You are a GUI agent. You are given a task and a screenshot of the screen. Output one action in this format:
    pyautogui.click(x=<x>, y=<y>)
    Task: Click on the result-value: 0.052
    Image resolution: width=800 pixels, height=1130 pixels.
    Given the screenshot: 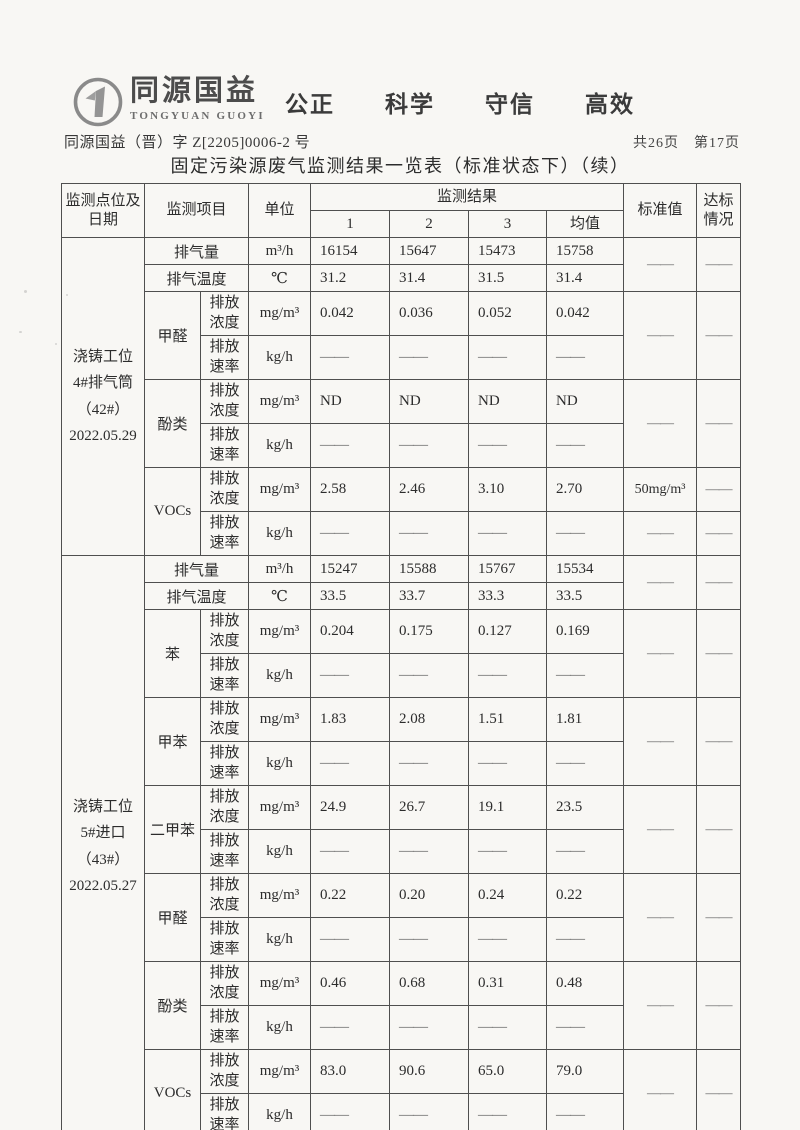 What is the action you would take?
    pyautogui.click(x=508, y=313)
    